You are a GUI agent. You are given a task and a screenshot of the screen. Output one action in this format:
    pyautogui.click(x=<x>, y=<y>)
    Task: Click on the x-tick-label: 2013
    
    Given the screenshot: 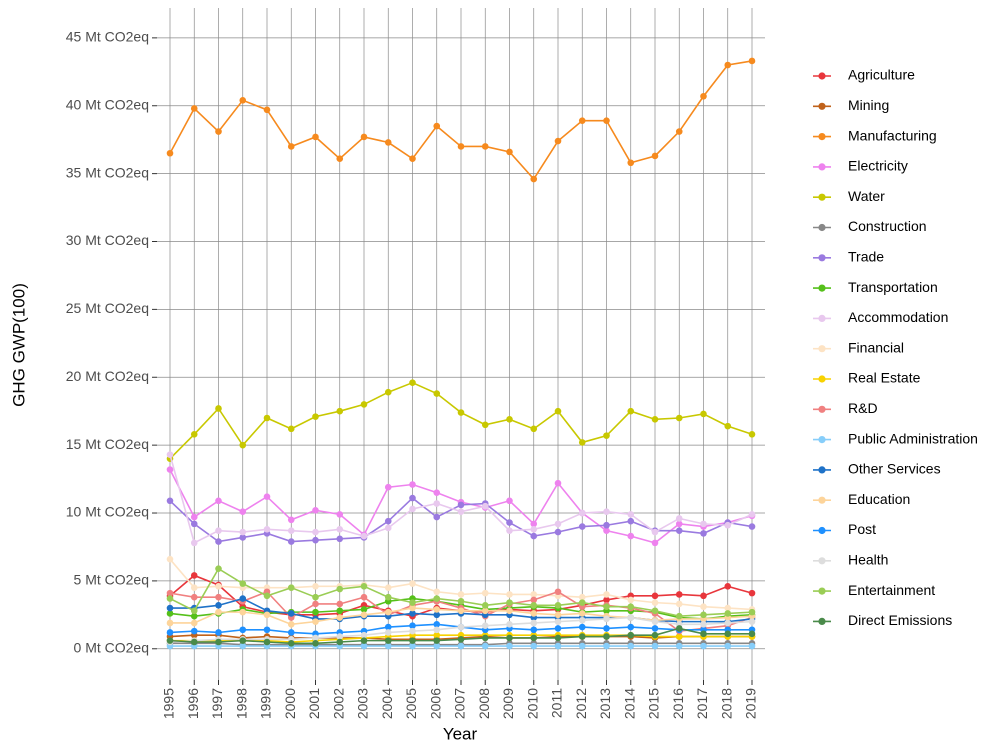 What is the action you would take?
    pyautogui.click(x=605, y=703)
    